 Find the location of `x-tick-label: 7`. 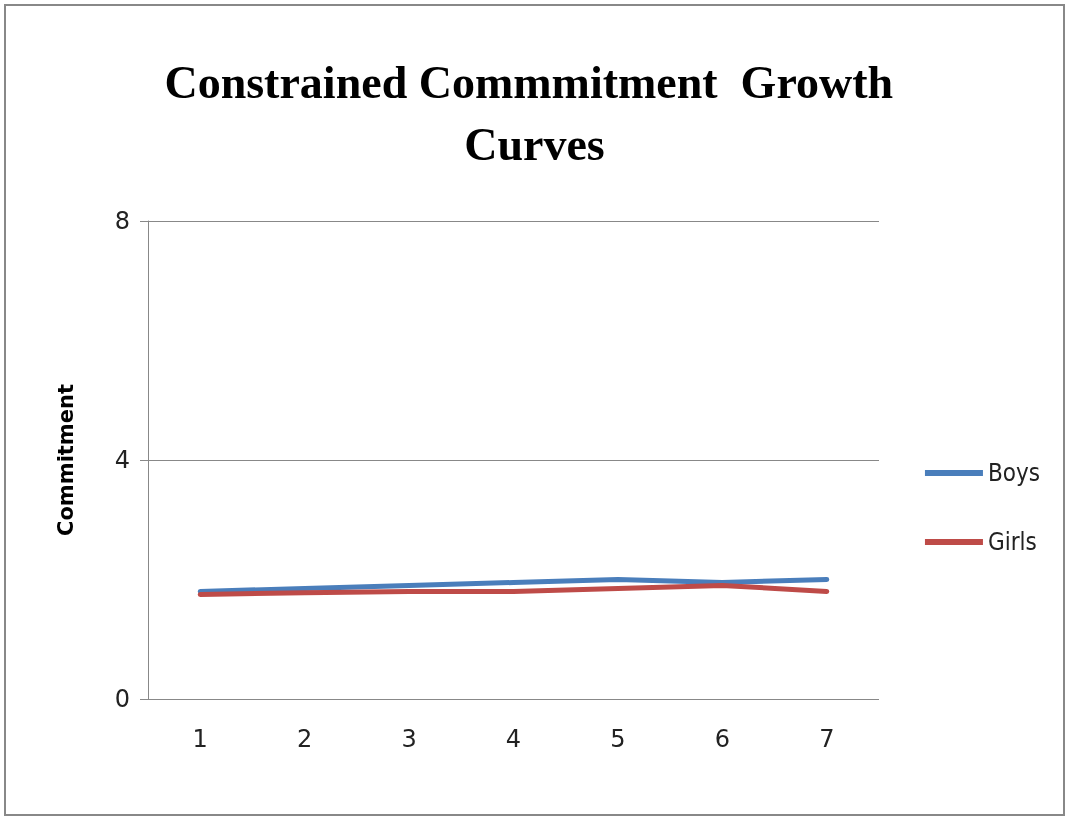

x-tick-label: 7 is located at coordinates (827, 739).